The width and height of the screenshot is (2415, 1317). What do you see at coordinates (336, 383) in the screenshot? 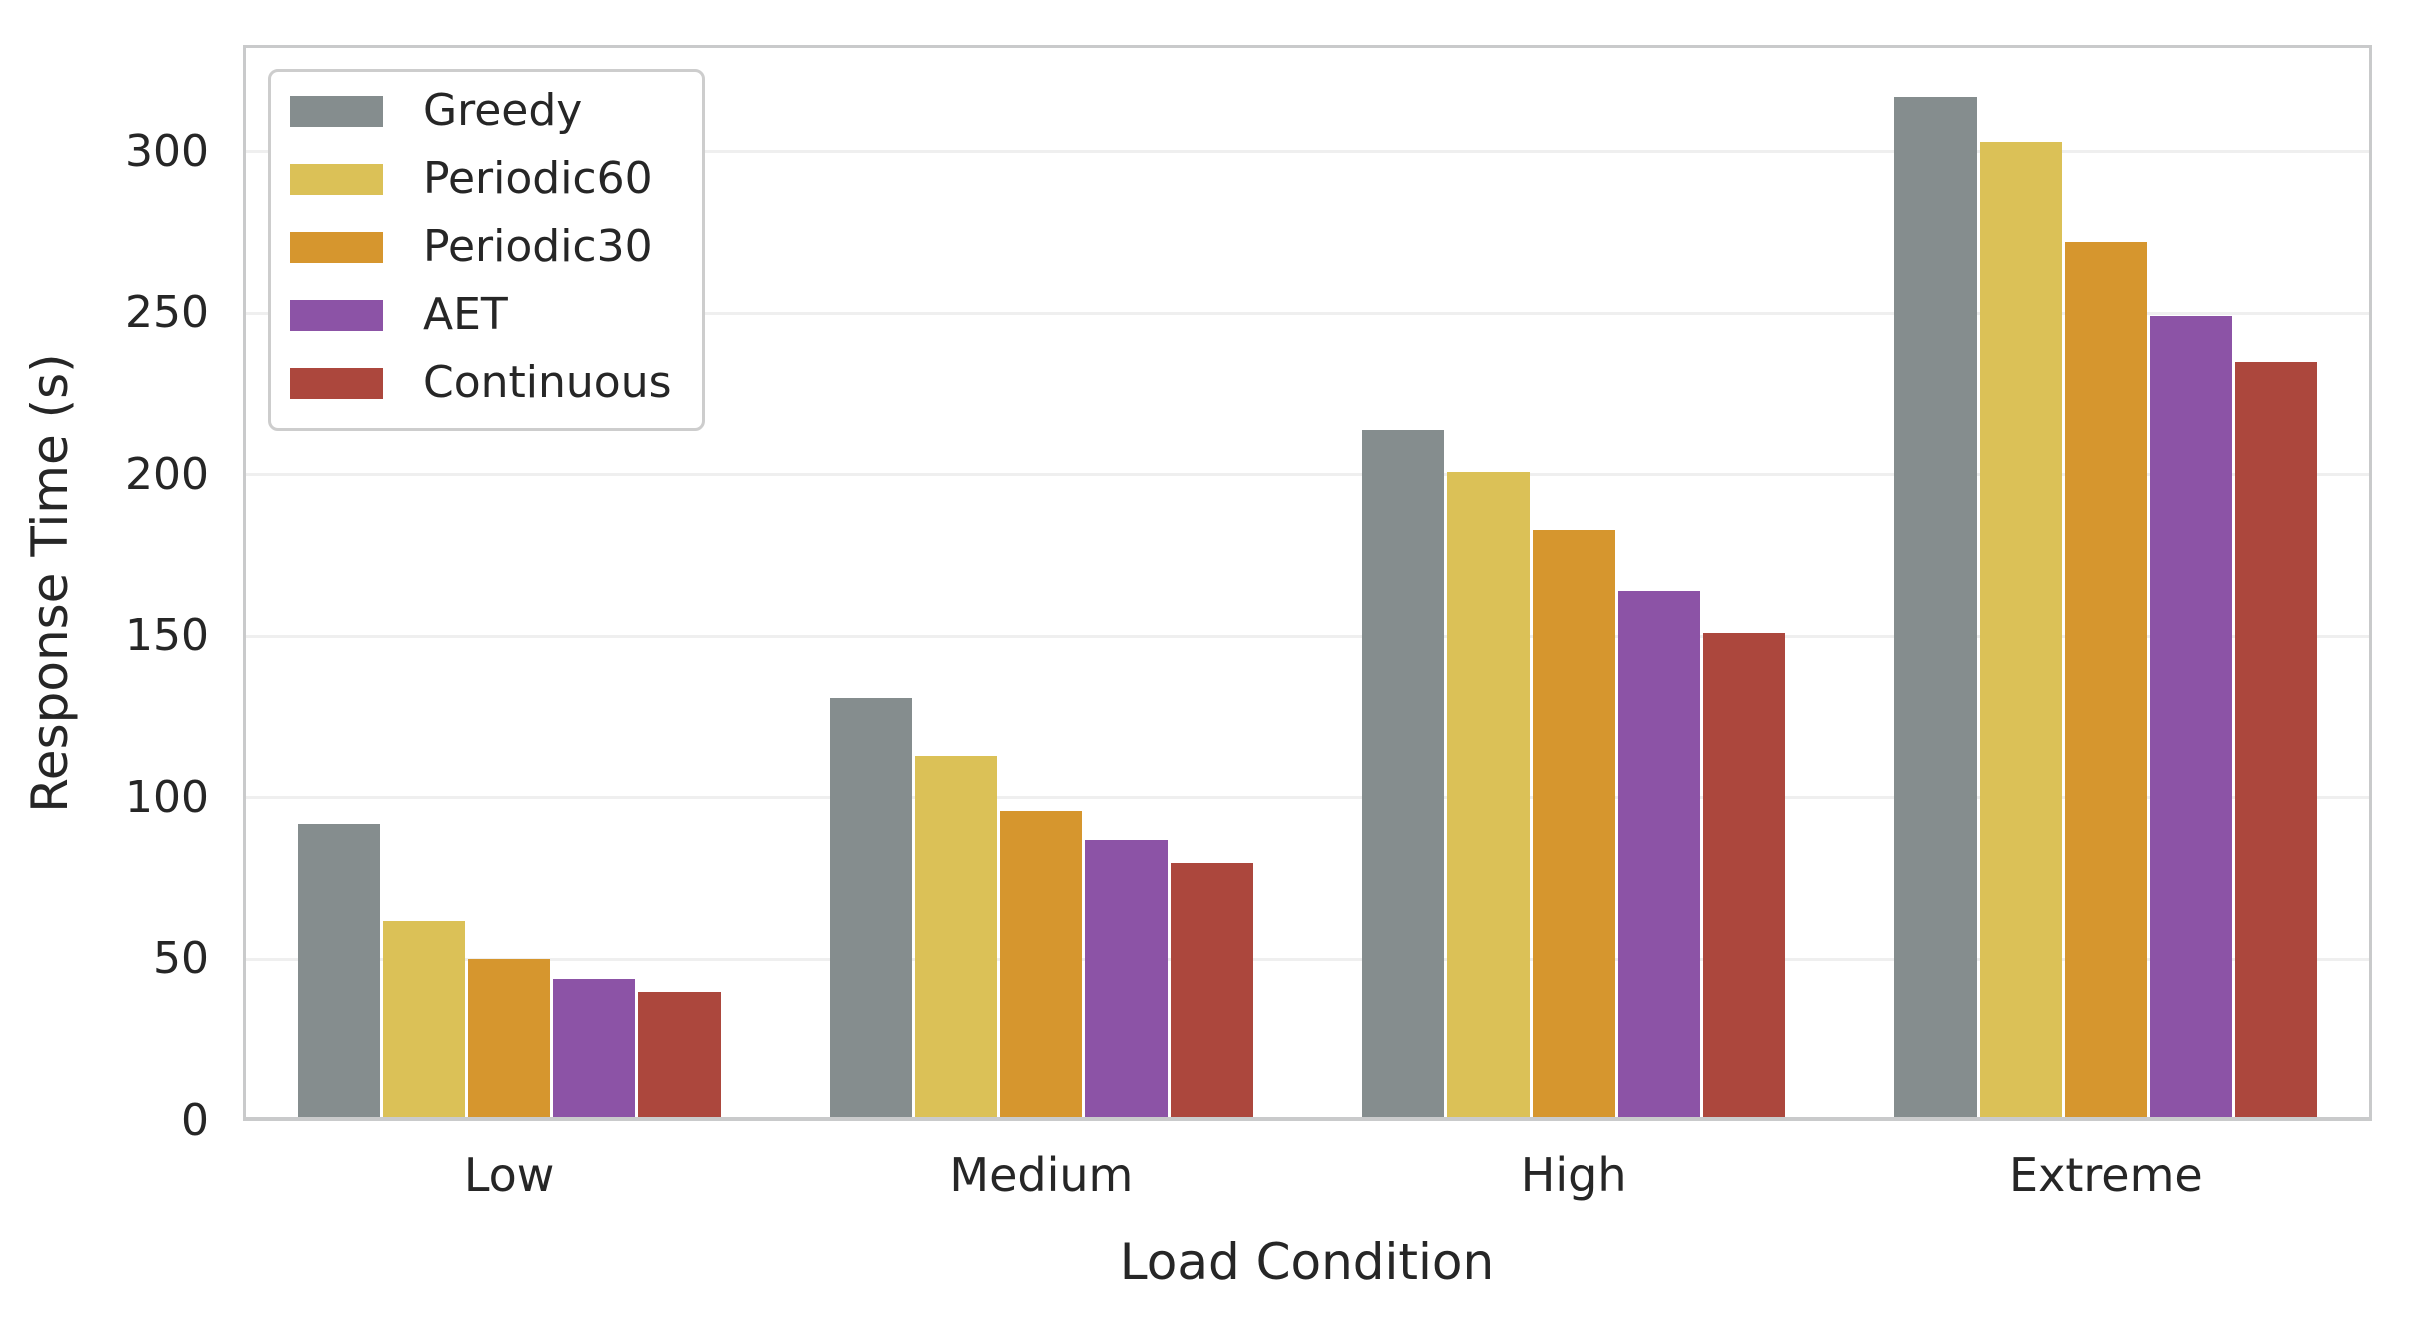
I see `legend-swatch-continuous` at bounding box center [336, 383].